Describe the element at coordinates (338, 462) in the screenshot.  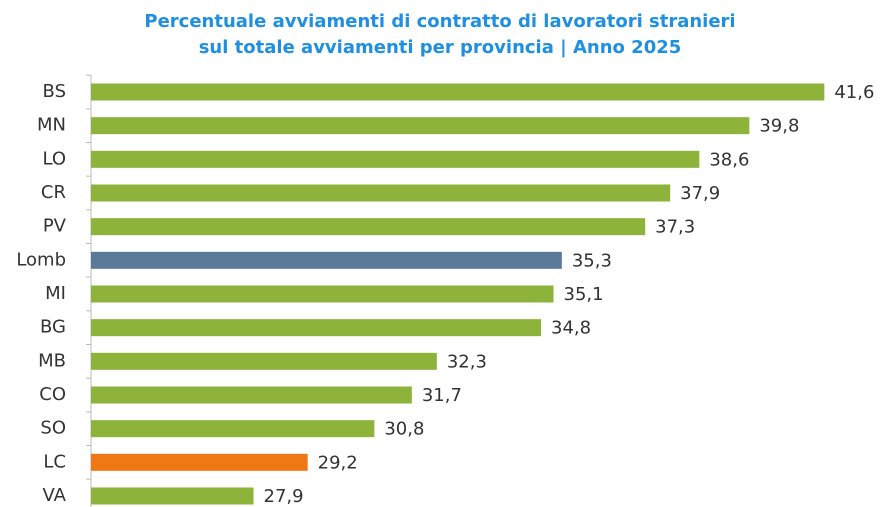
I see `value-label: 29,2` at that location.